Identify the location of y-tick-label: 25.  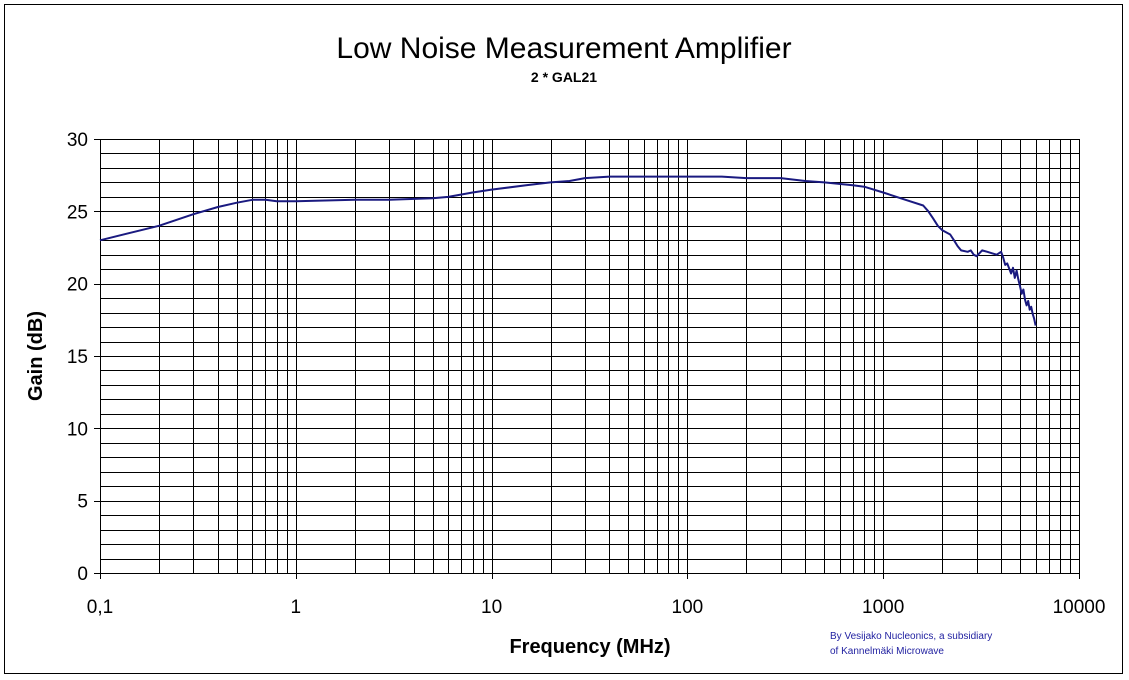
(77, 212).